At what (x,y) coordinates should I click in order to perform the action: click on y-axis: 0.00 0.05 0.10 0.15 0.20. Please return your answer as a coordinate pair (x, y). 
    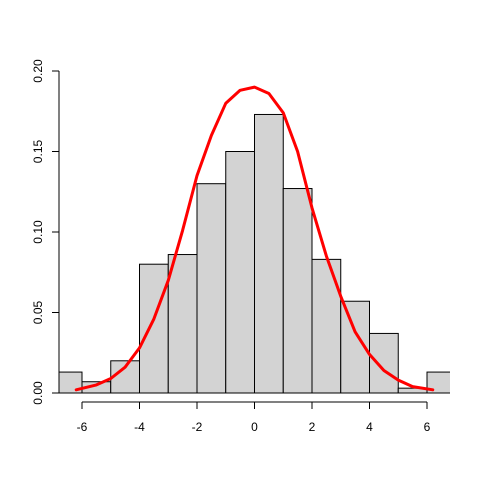
    Looking at the image, I should click on (45, 232).